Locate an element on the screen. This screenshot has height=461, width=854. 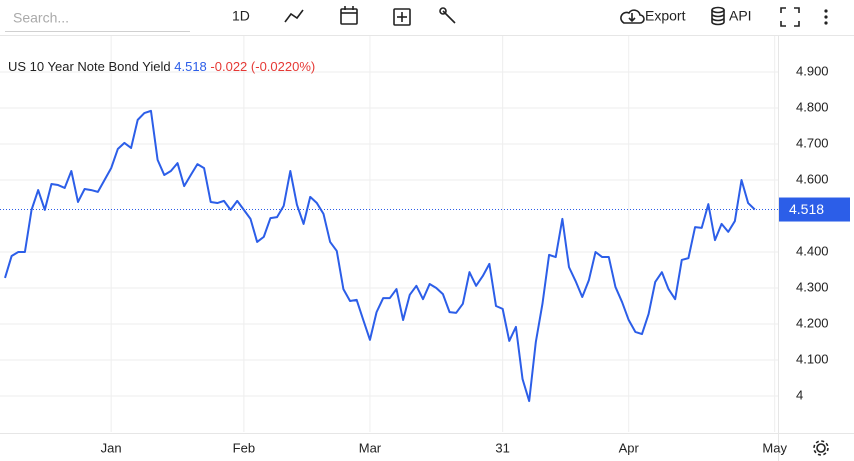
export-icon is located at coordinates (632, 16).